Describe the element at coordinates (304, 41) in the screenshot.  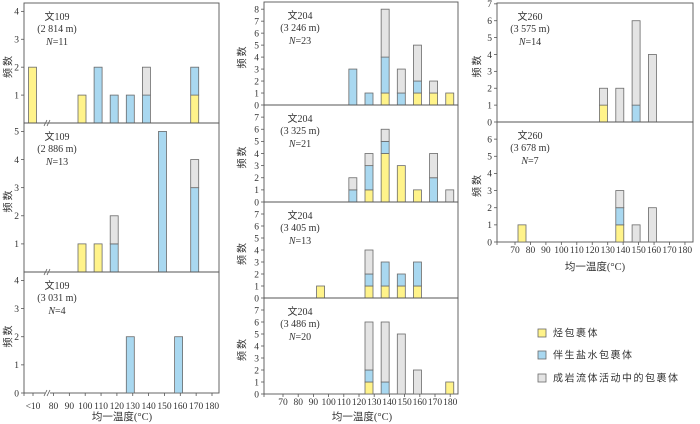
I see `sample-count-value: =23` at that location.